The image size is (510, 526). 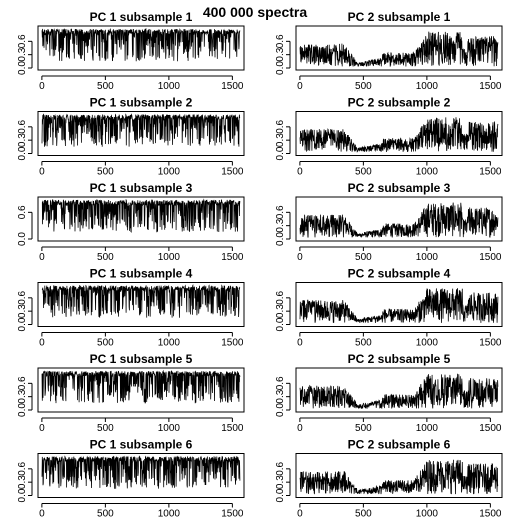 I want to click on panel-title: PC 2 subsample 6, so click(x=399, y=445).